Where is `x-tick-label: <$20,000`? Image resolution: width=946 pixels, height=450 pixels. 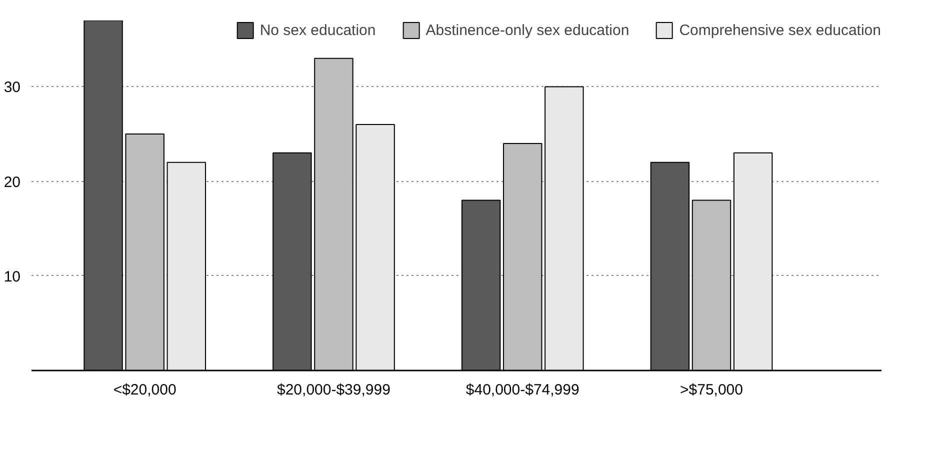
x-tick-label: <$20,000 is located at coordinates (144, 390).